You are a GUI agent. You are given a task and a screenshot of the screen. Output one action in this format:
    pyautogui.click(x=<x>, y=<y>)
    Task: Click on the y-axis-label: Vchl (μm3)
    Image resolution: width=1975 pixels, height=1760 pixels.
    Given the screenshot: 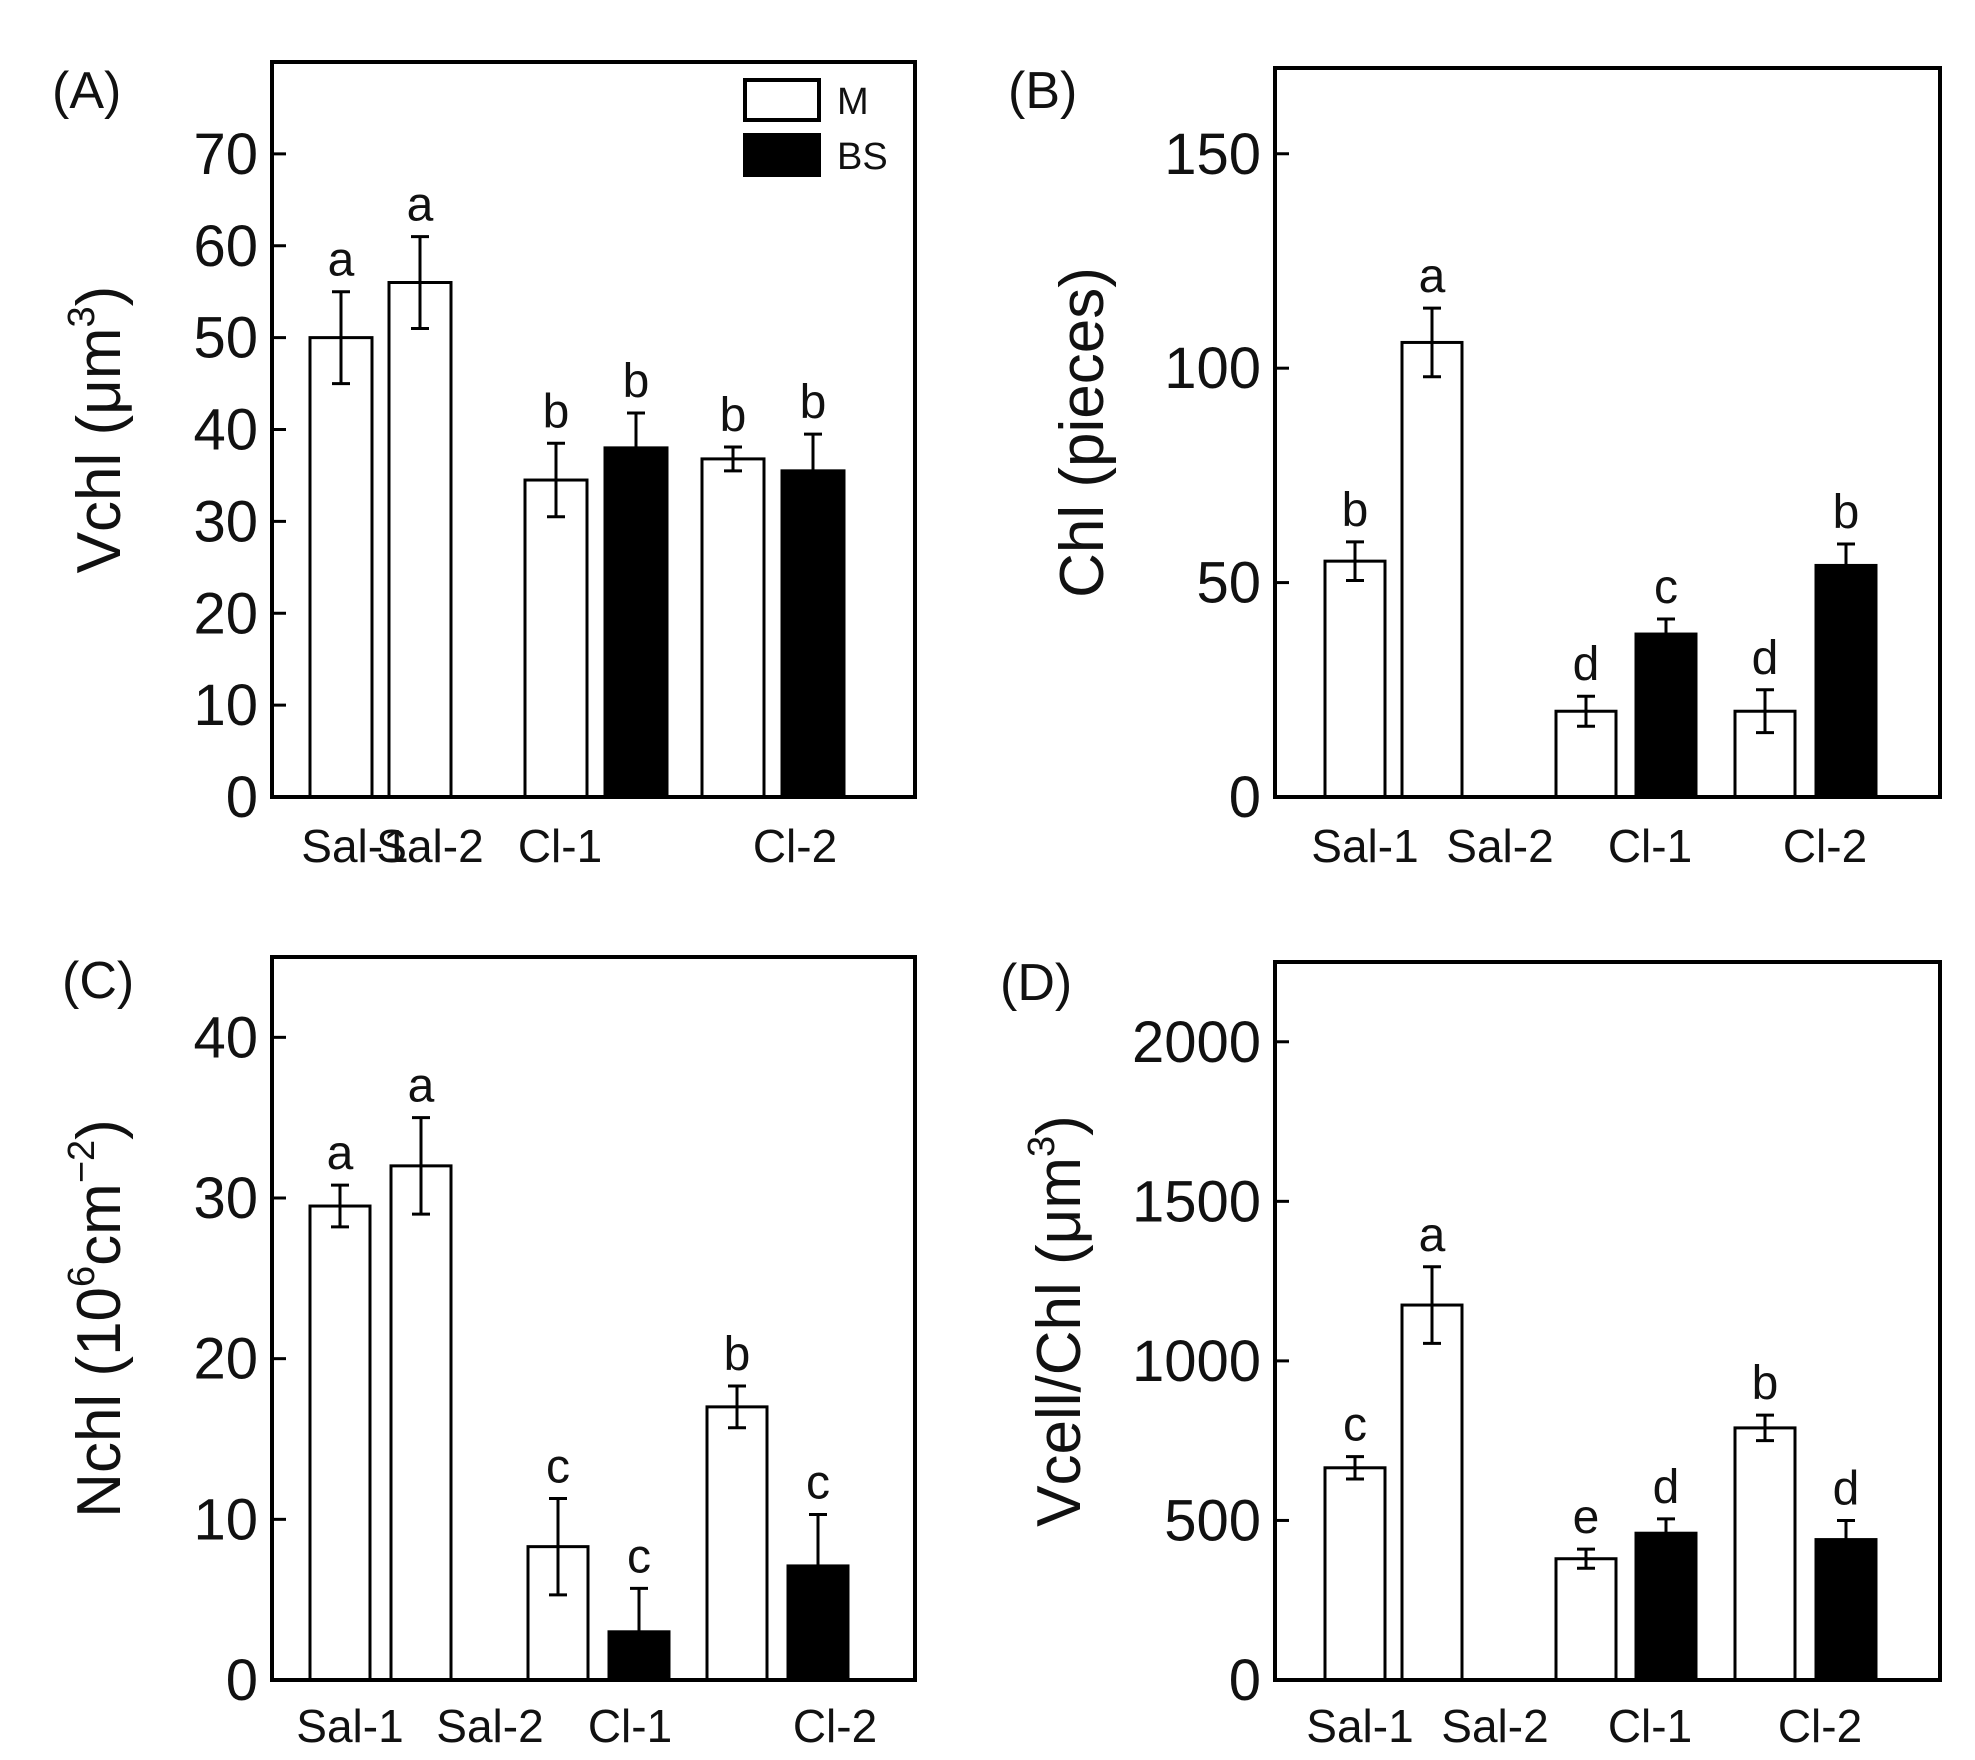 What is the action you would take?
    pyautogui.click(x=97, y=430)
    